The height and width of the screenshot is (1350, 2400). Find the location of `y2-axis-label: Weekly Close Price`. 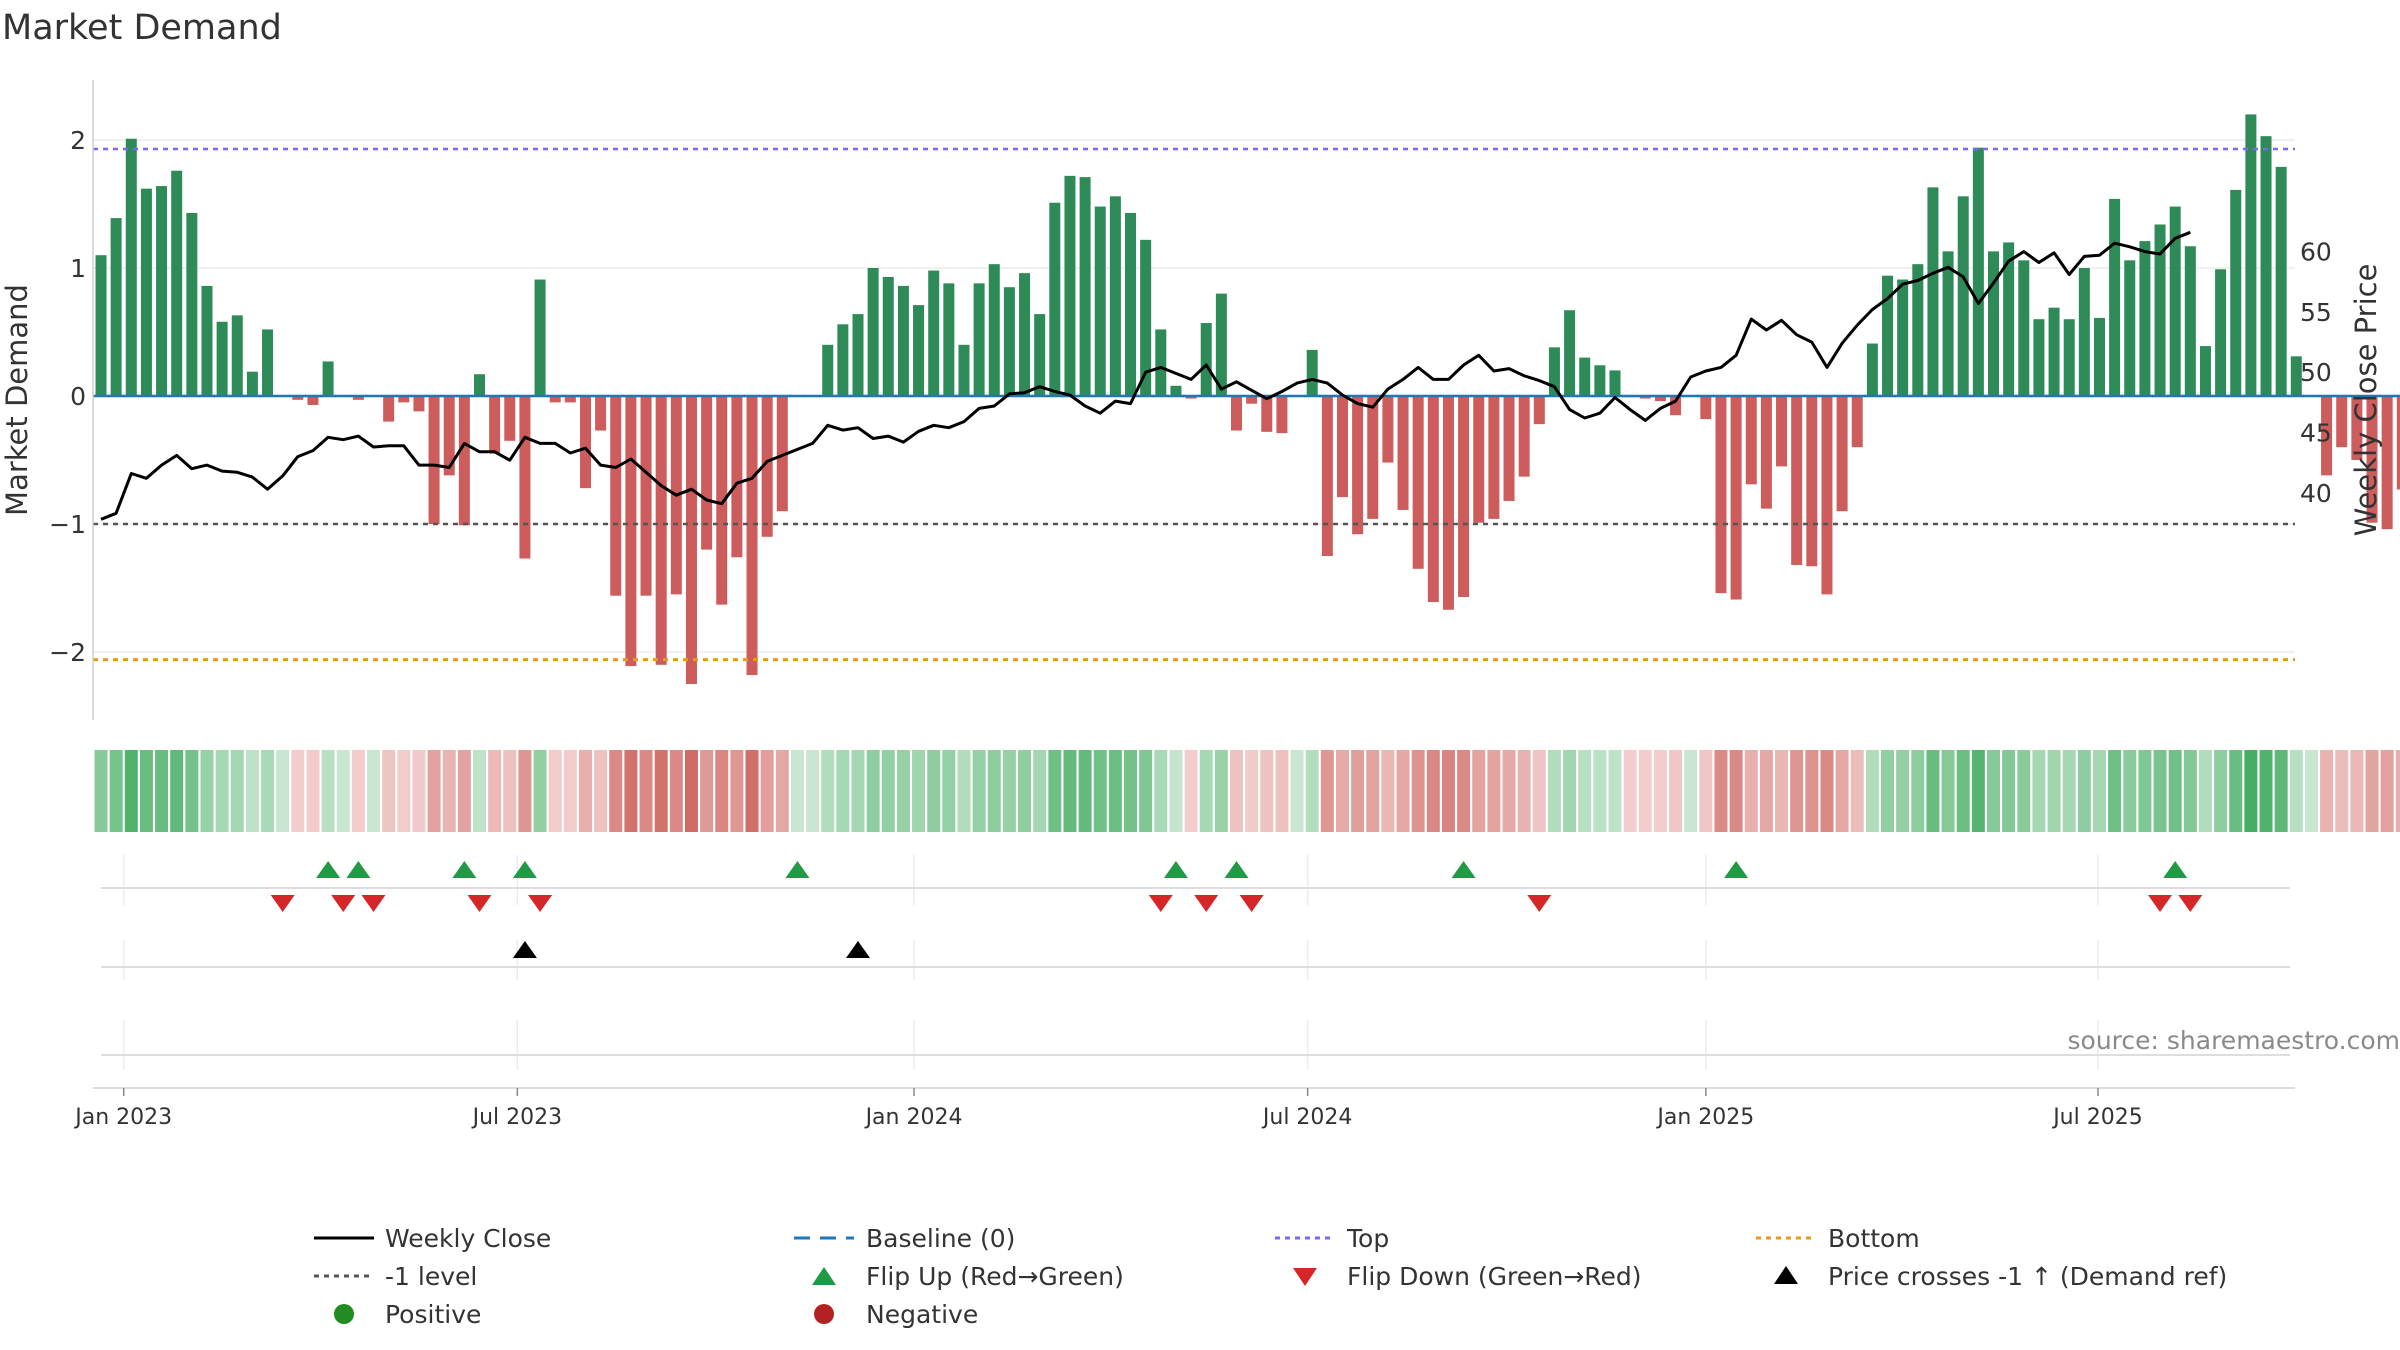

y2-axis-label: Weekly Close Price is located at coordinates (2366, 400).